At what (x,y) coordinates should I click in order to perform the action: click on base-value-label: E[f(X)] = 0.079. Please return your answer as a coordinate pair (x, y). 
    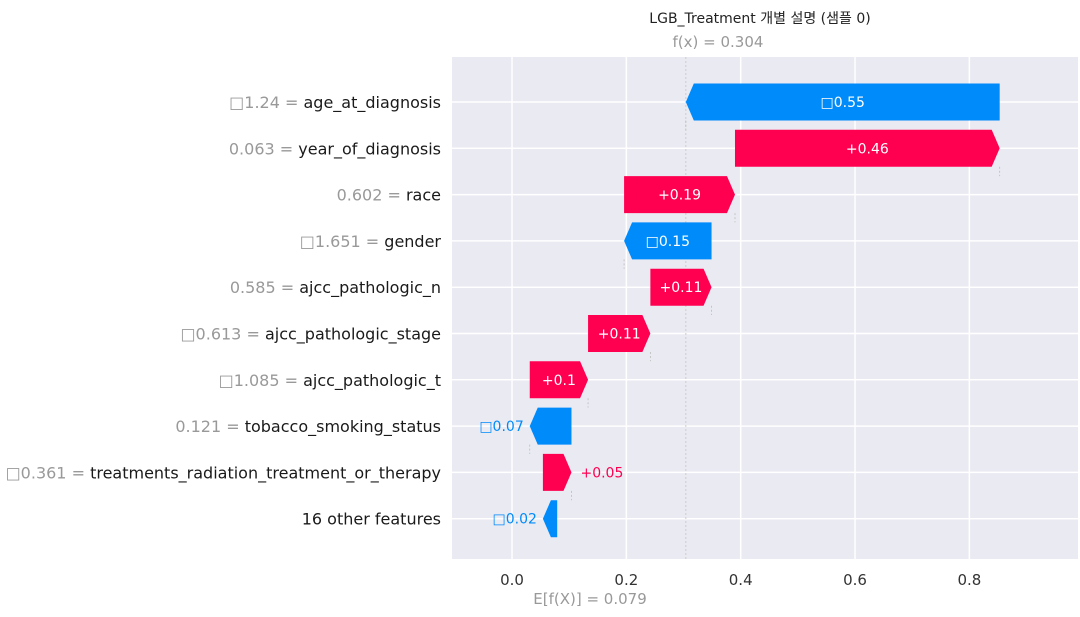
    Looking at the image, I should click on (590, 599).